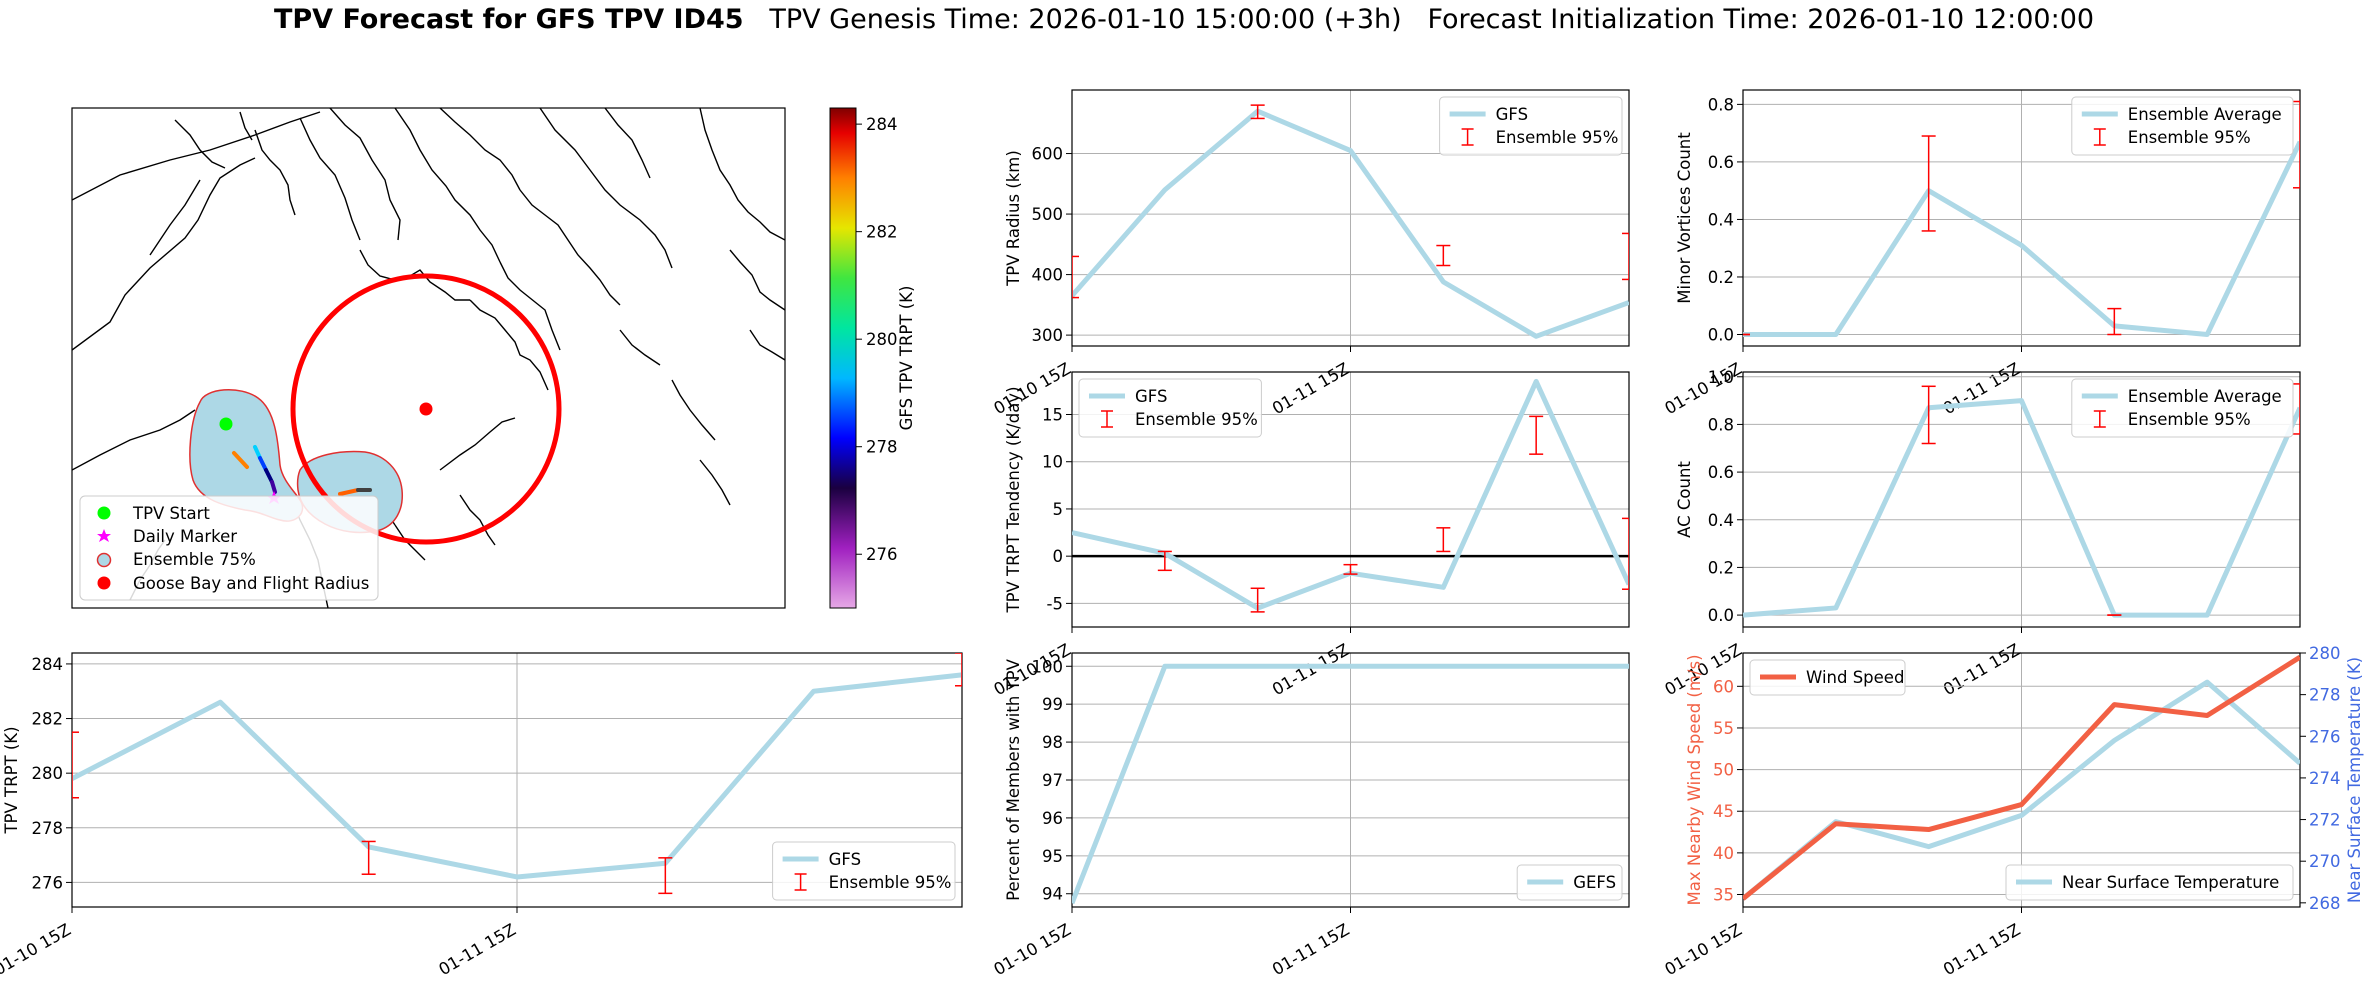 Image resolution: width=2368 pixels, height=982 pixels. Describe the element at coordinates (104, 560) in the screenshot. I see `legend-ensemble-icon` at that location.